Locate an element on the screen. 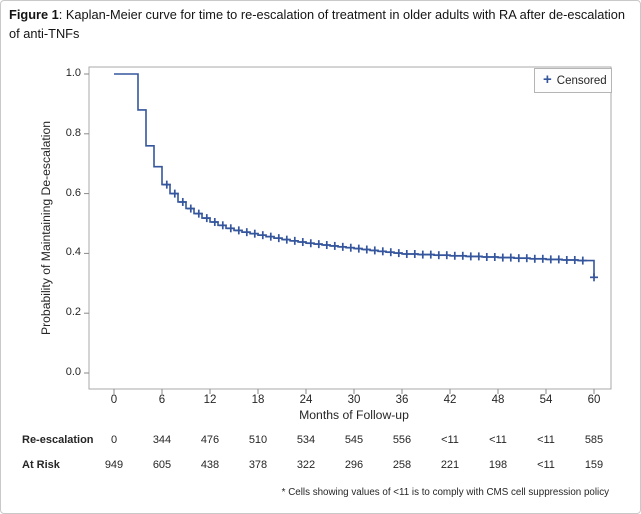 This screenshot has height=514, width=641. risk-table-cell: 258 is located at coordinates (402, 465).